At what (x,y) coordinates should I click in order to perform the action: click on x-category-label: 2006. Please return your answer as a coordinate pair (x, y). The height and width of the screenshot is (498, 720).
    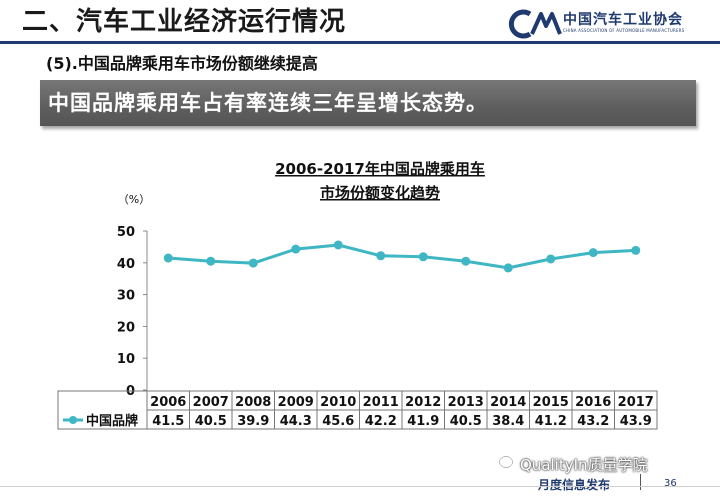
    Looking at the image, I should click on (168, 402).